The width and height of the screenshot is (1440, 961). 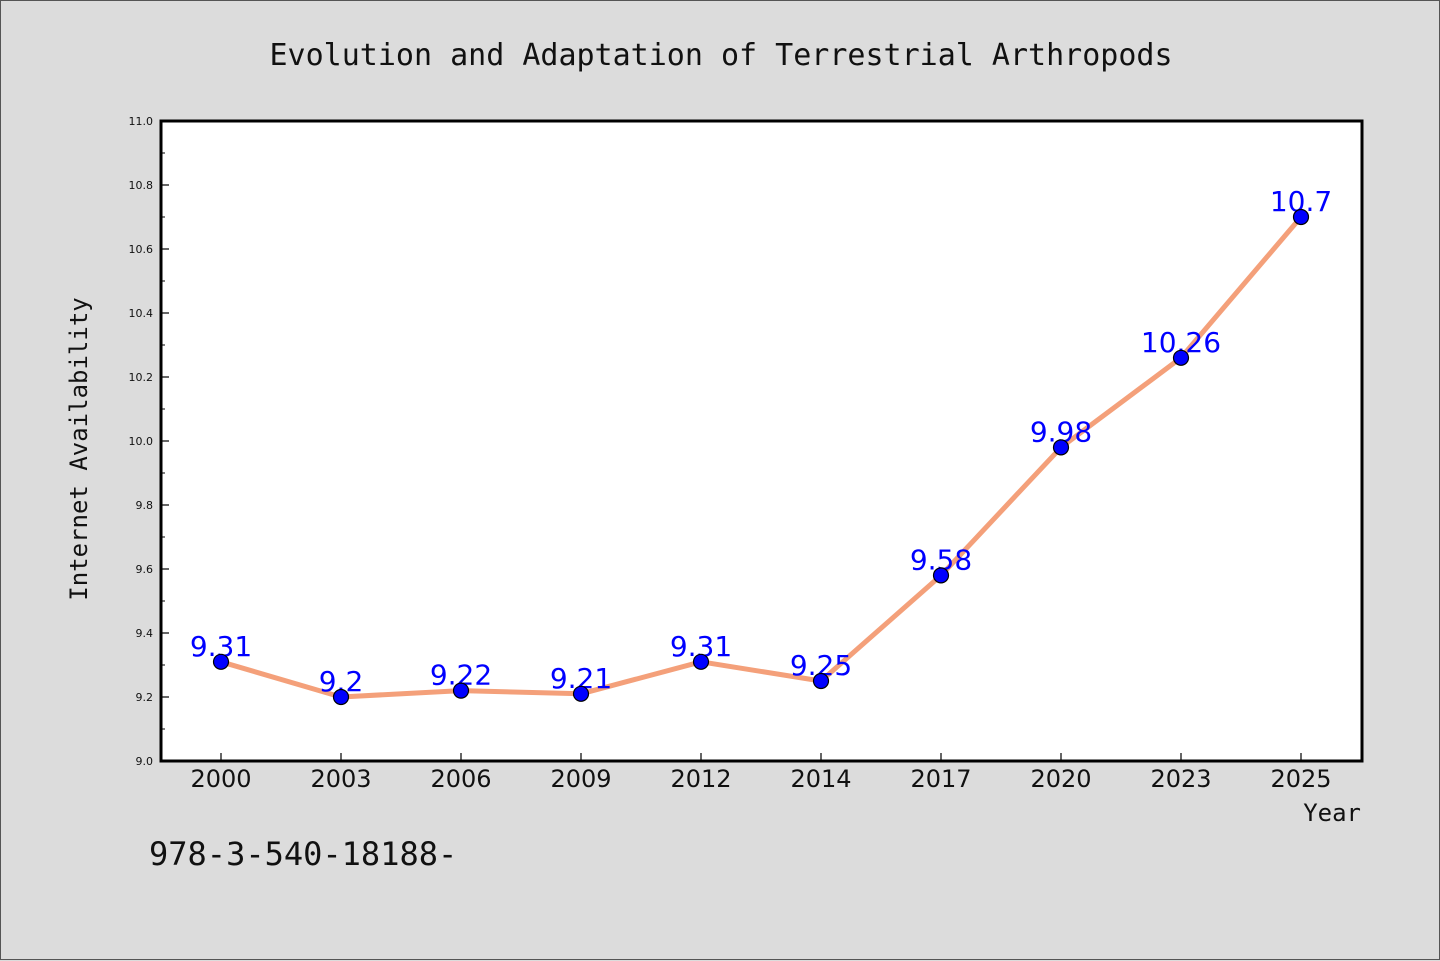 What do you see at coordinates (141, 441) in the screenshot?
I see `y-tick-label: 10.0` at bounding box center [141, 441].